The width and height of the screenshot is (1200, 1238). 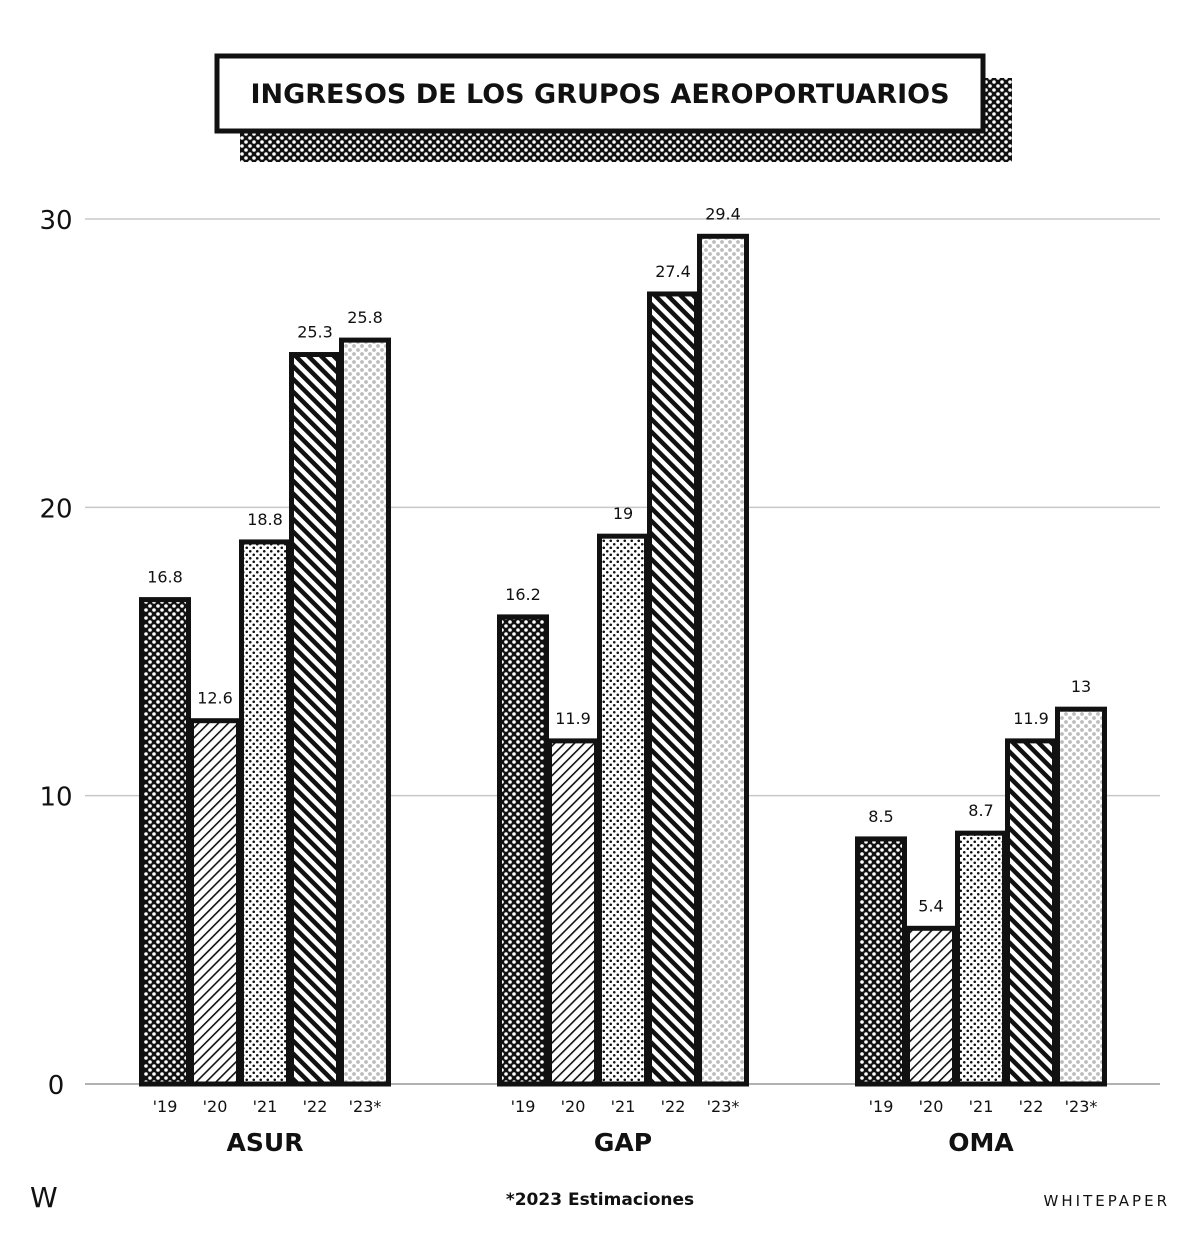 I want to click on data-label: 16.8, so click(x=165, y=577).